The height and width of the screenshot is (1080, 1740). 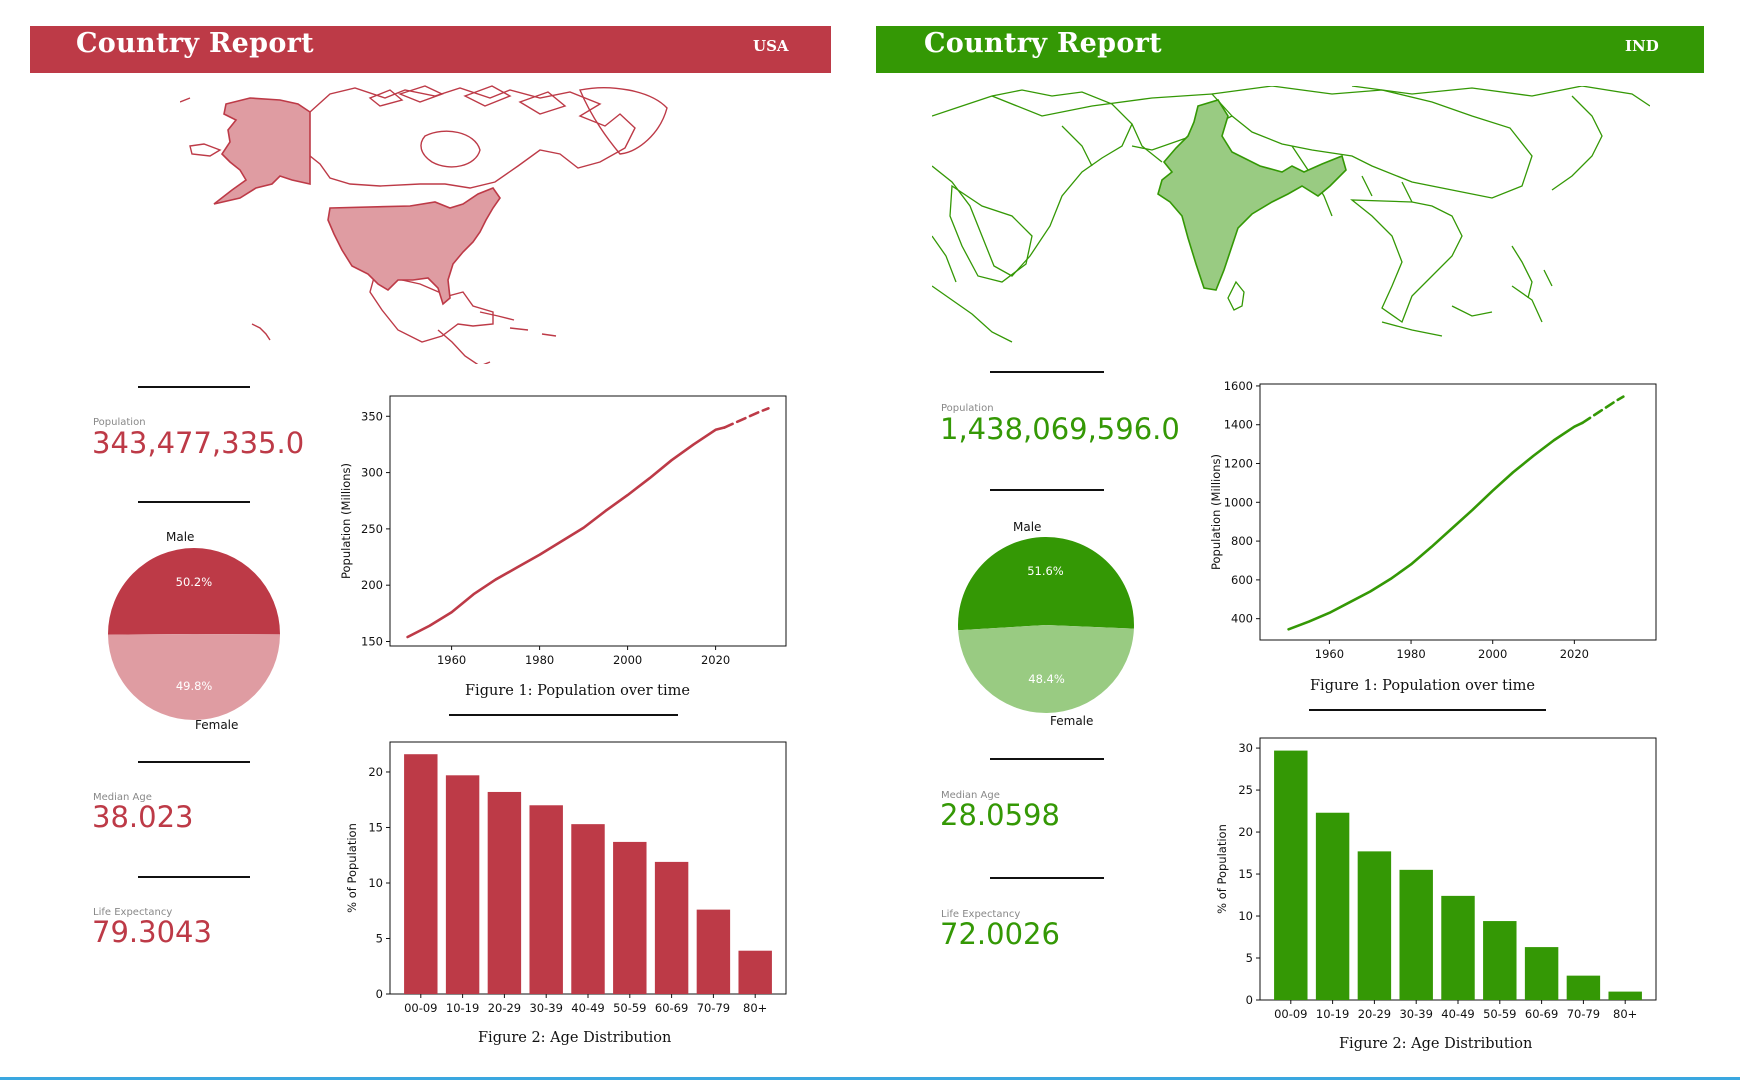 What do you see at coordinates (1245, 874) in the screenshot?
I see `y-tick-label: 15` at bounding box center [1245, 874].